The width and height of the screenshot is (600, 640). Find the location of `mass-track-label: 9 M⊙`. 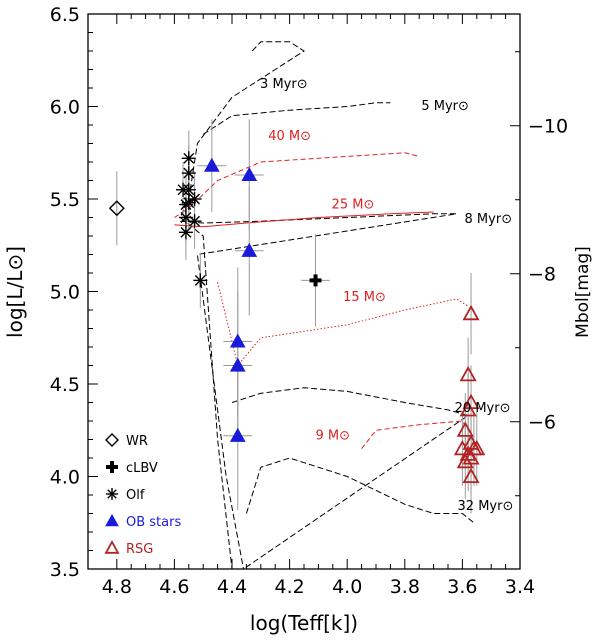

mass-track-label: 9 M⊙ is located at coordinates (333, 436).